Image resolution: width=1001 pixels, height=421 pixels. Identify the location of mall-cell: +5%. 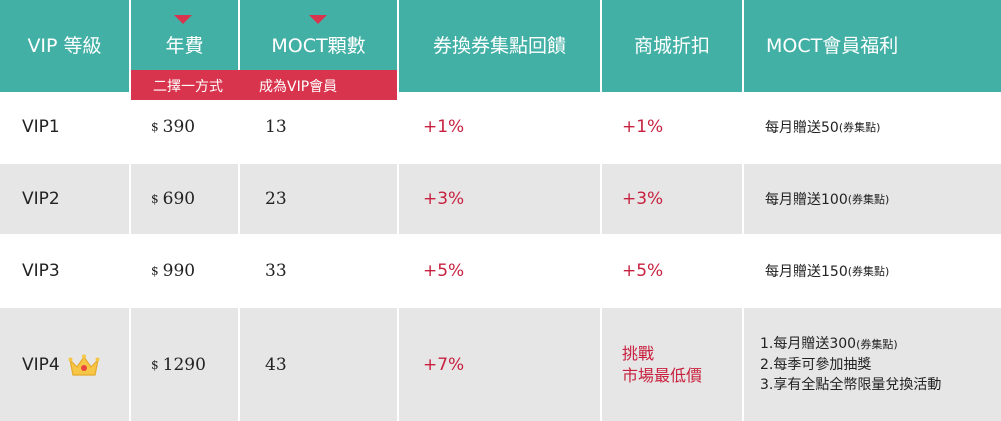
(643, 271).